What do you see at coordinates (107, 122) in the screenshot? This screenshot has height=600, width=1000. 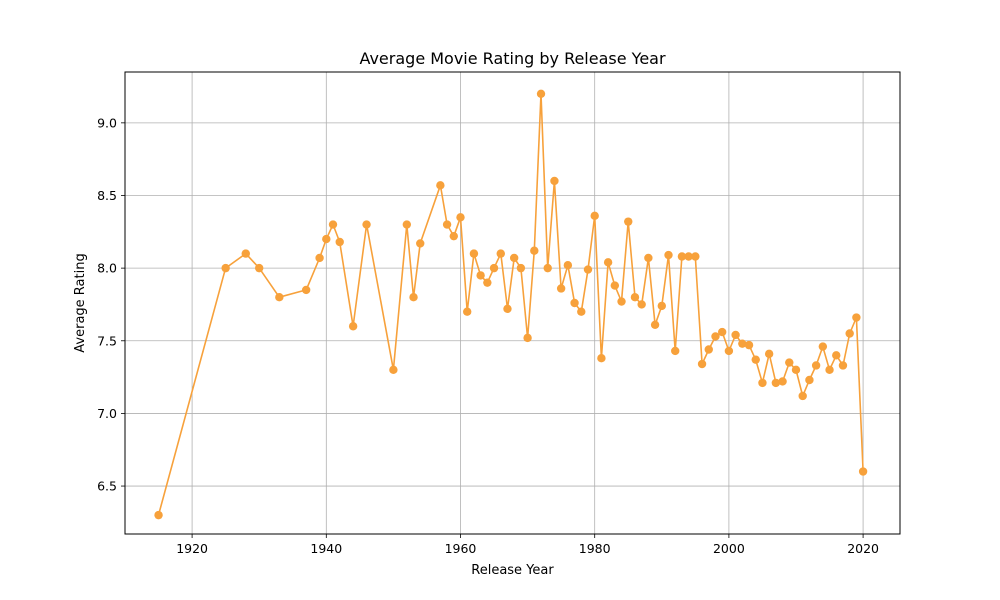 I see `y-tick-label: 9.0` at bounding box center [107, 122].